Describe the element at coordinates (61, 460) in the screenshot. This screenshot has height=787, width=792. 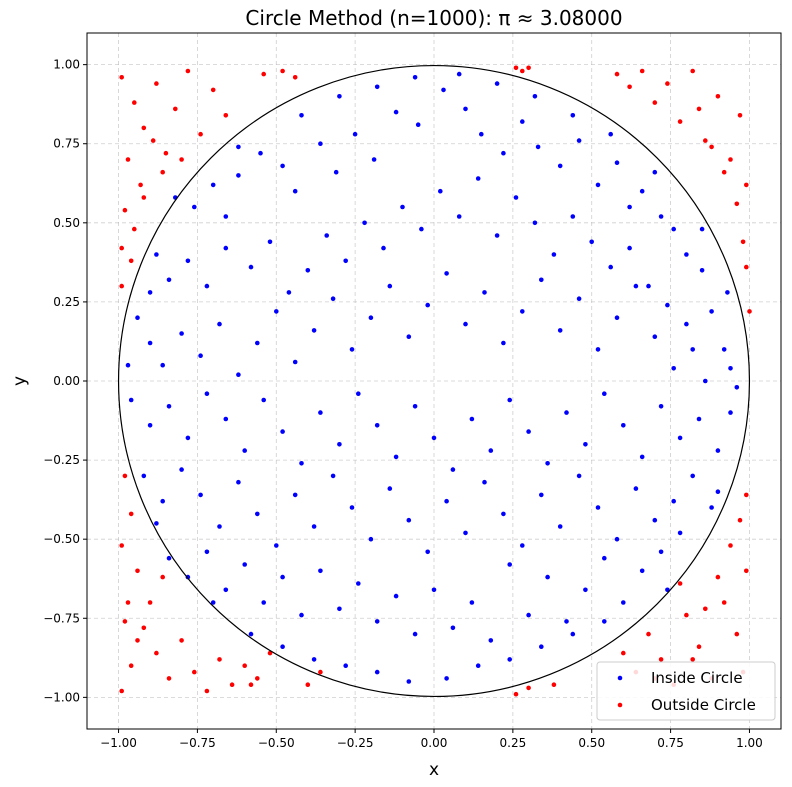
I see `y-tick-label: −0.25` at that location.